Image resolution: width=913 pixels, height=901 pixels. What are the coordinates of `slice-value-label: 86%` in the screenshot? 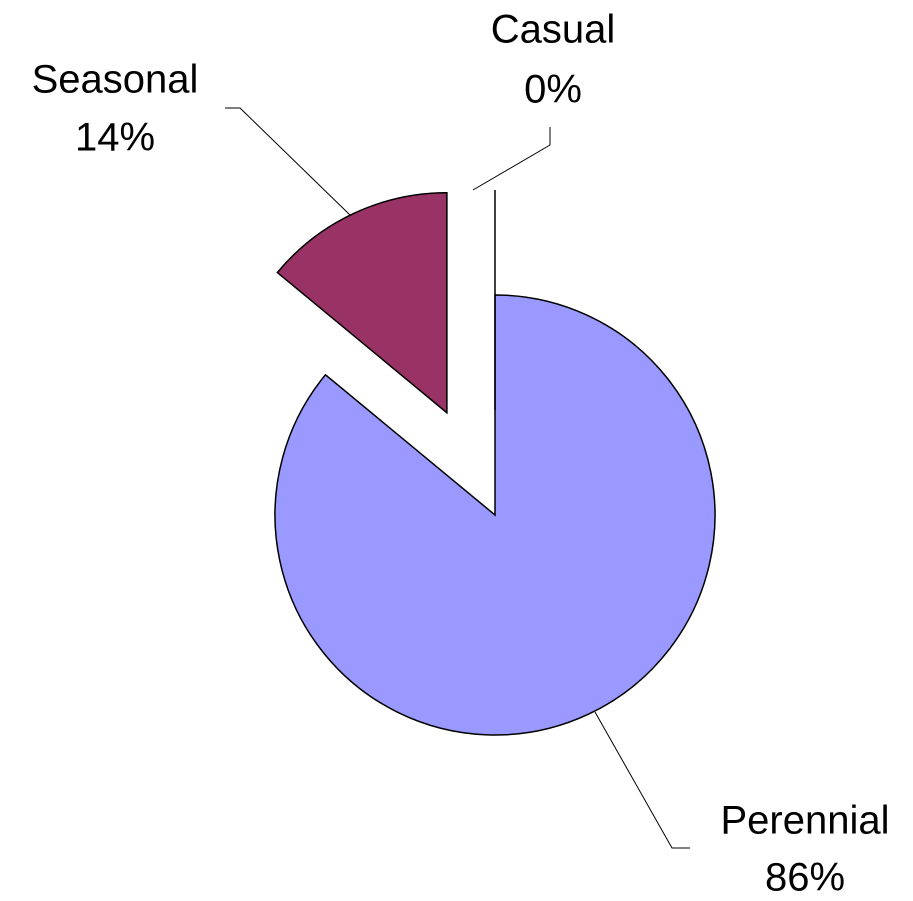 It's located at (805, 878).